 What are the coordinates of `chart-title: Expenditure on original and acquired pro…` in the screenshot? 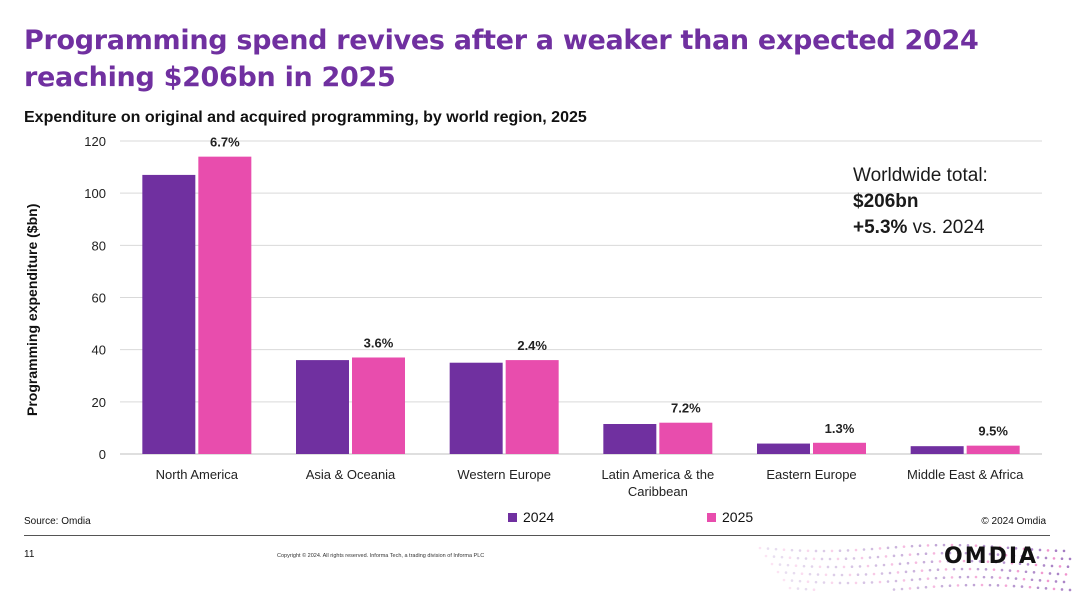 It's located at (305, 117).